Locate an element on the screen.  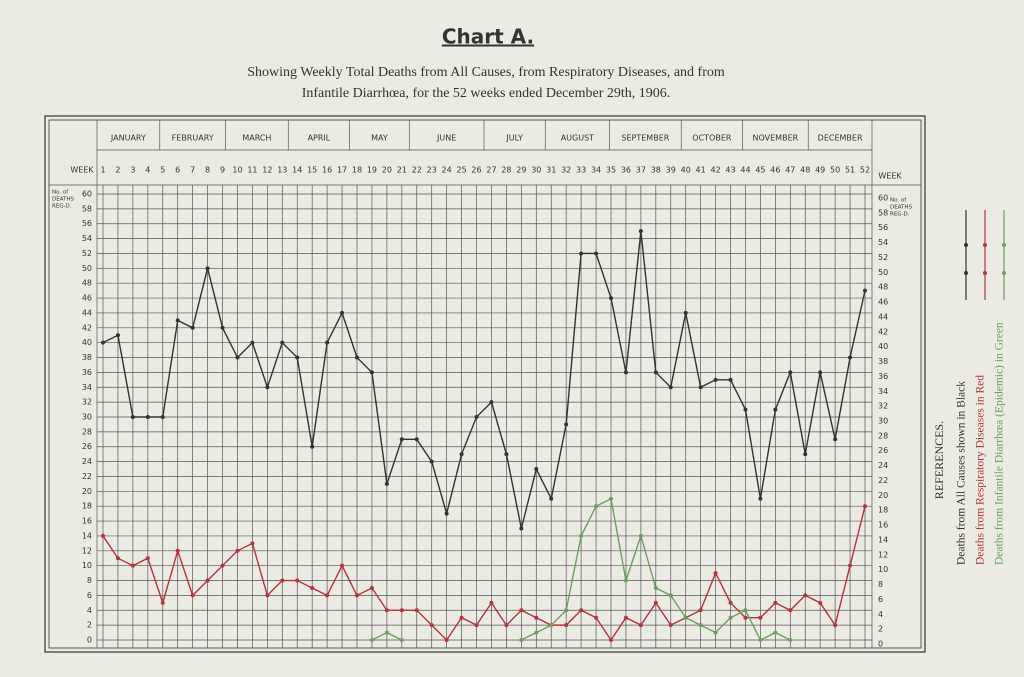
y-tick-label: 28 is located at coordinates (883, 435).